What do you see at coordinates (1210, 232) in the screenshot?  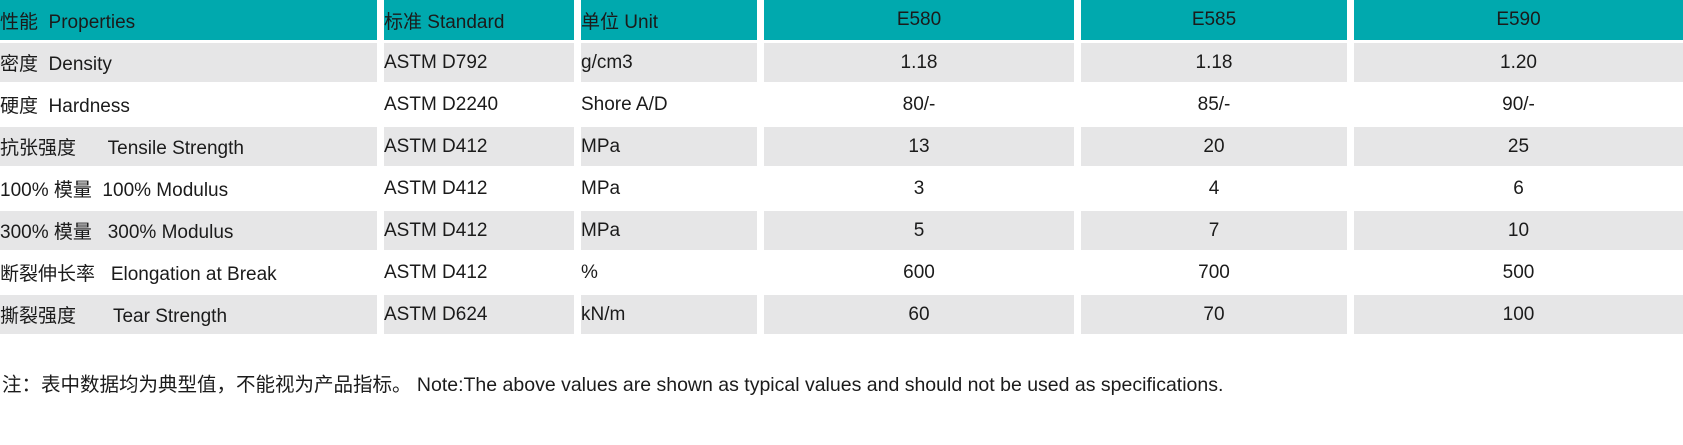 I see `cell-e585: 7` at bounding box center [1210, 232].